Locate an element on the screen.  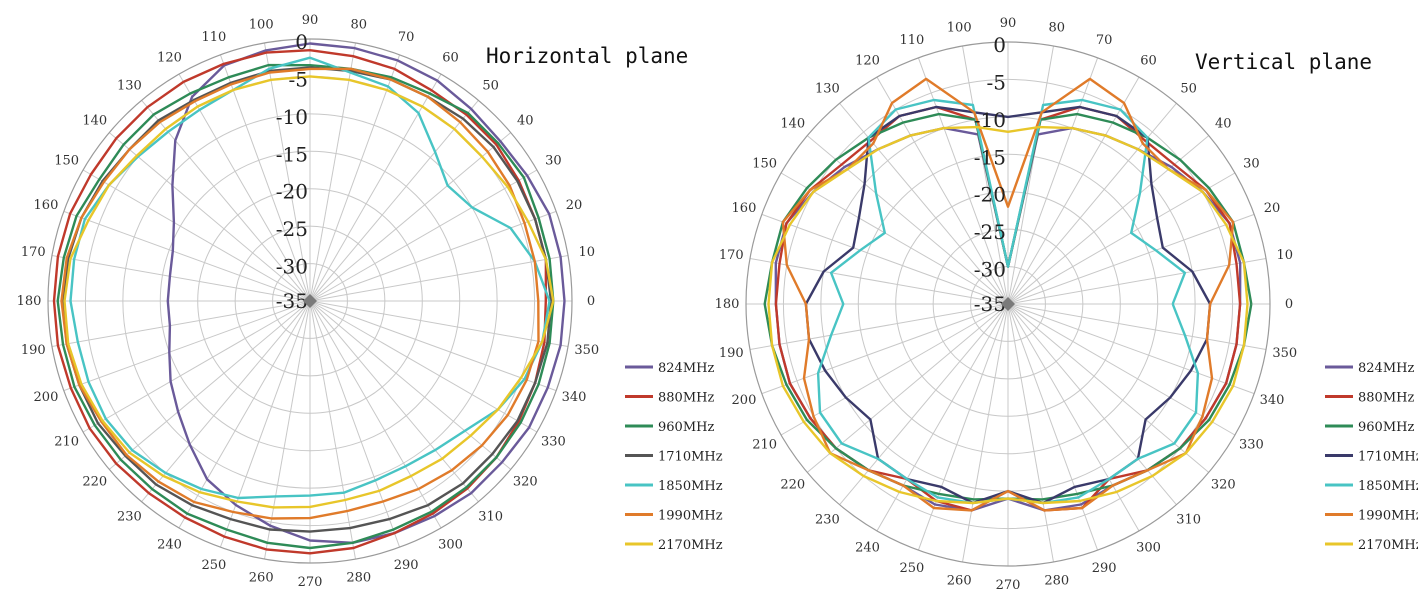
angle-tick-label: 280 is located at coordinates (1056, 581).